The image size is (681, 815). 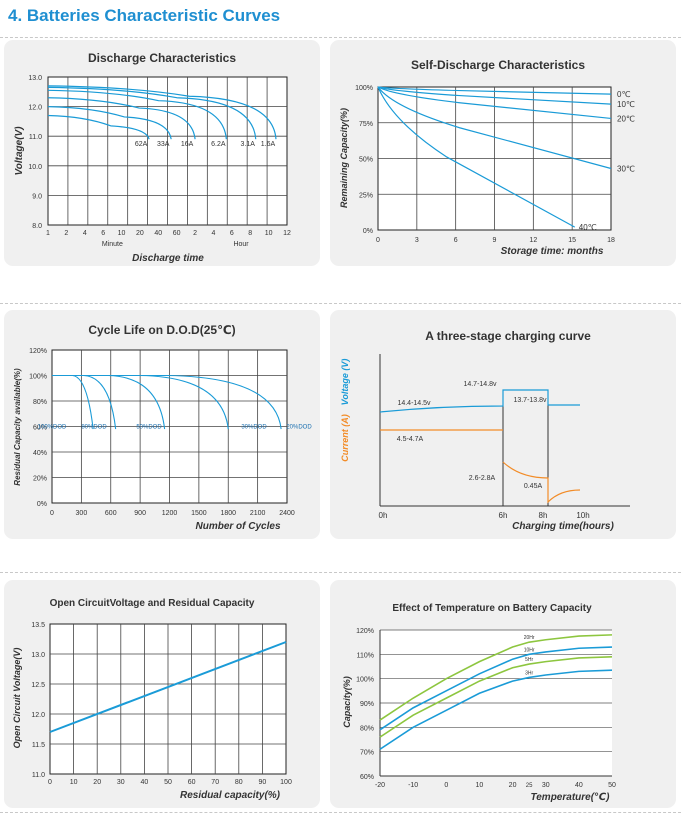 I want to click on annotation-label: 0.45A, so click(x=533, y=486).